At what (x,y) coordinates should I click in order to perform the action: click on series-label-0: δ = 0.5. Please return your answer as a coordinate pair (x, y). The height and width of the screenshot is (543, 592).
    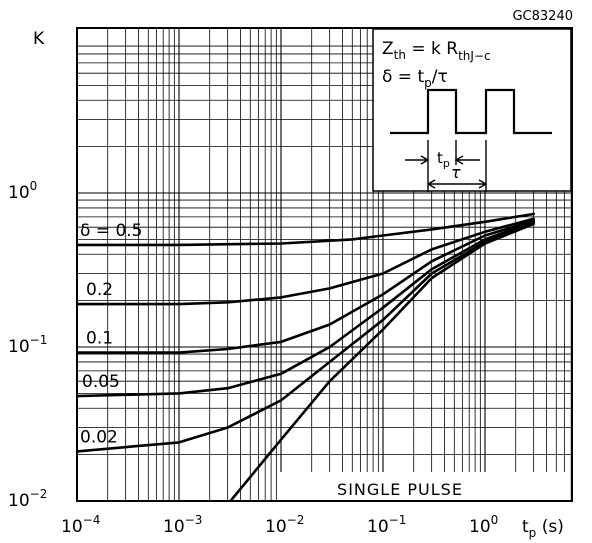
    Looking at the image, I should click on (111, 231).